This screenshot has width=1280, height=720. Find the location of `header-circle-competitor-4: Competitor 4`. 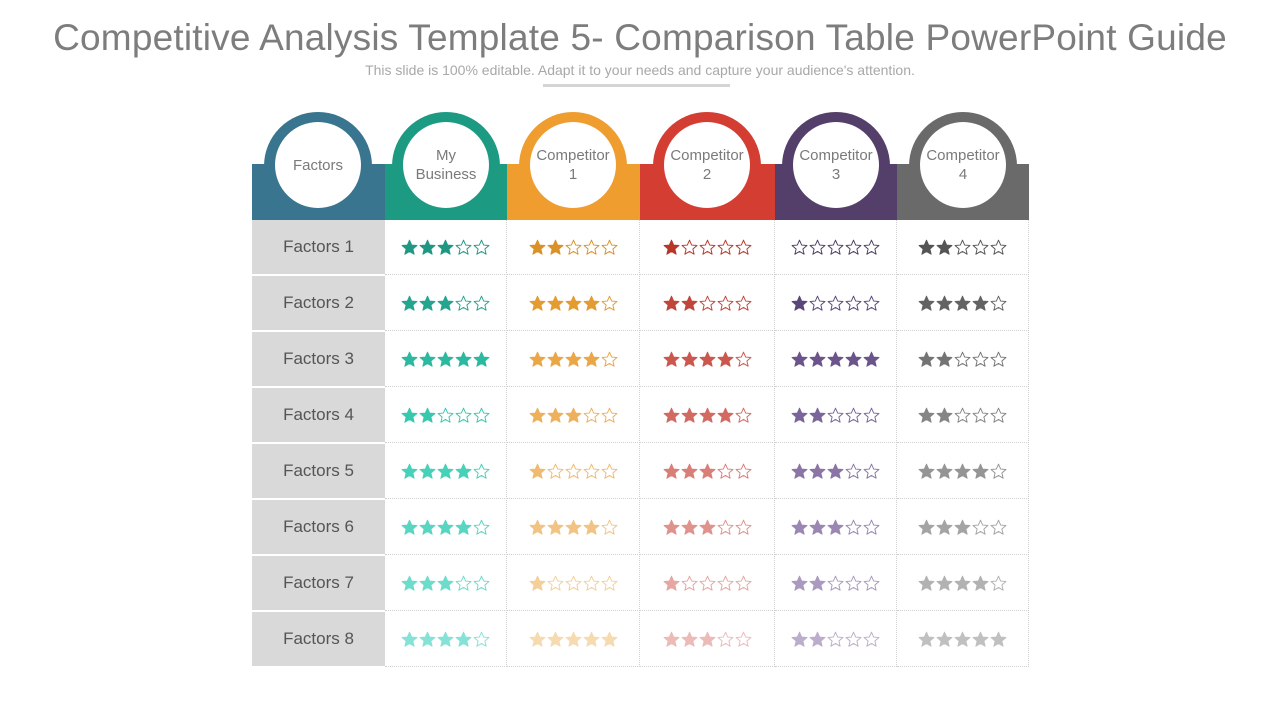

header-circle-competitor-4: Competitor 4 is located at coordinates (963, 165).